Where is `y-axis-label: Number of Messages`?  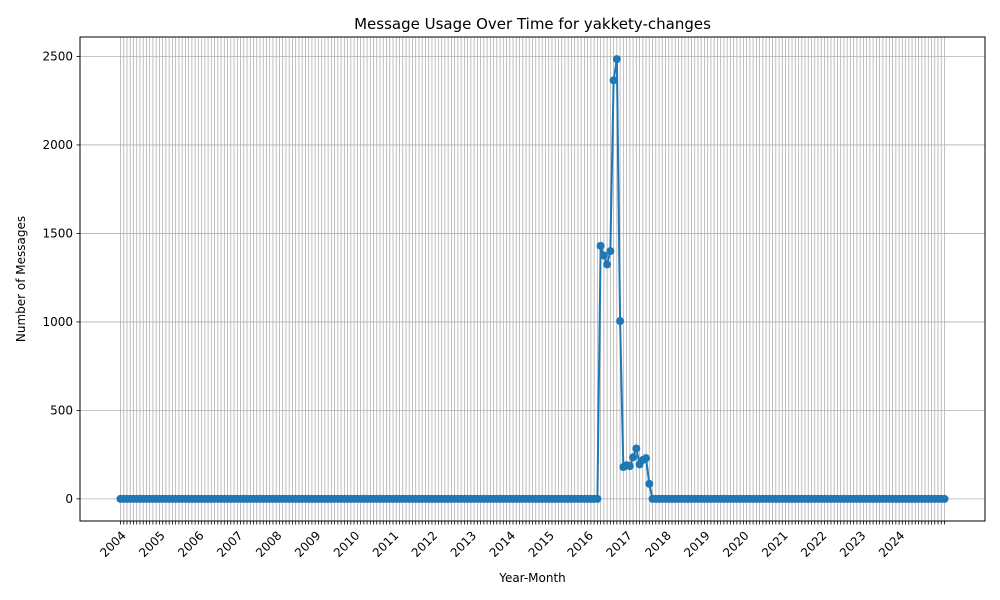
y-axis-label: Number of Messages is located at coordinates (21, 279).